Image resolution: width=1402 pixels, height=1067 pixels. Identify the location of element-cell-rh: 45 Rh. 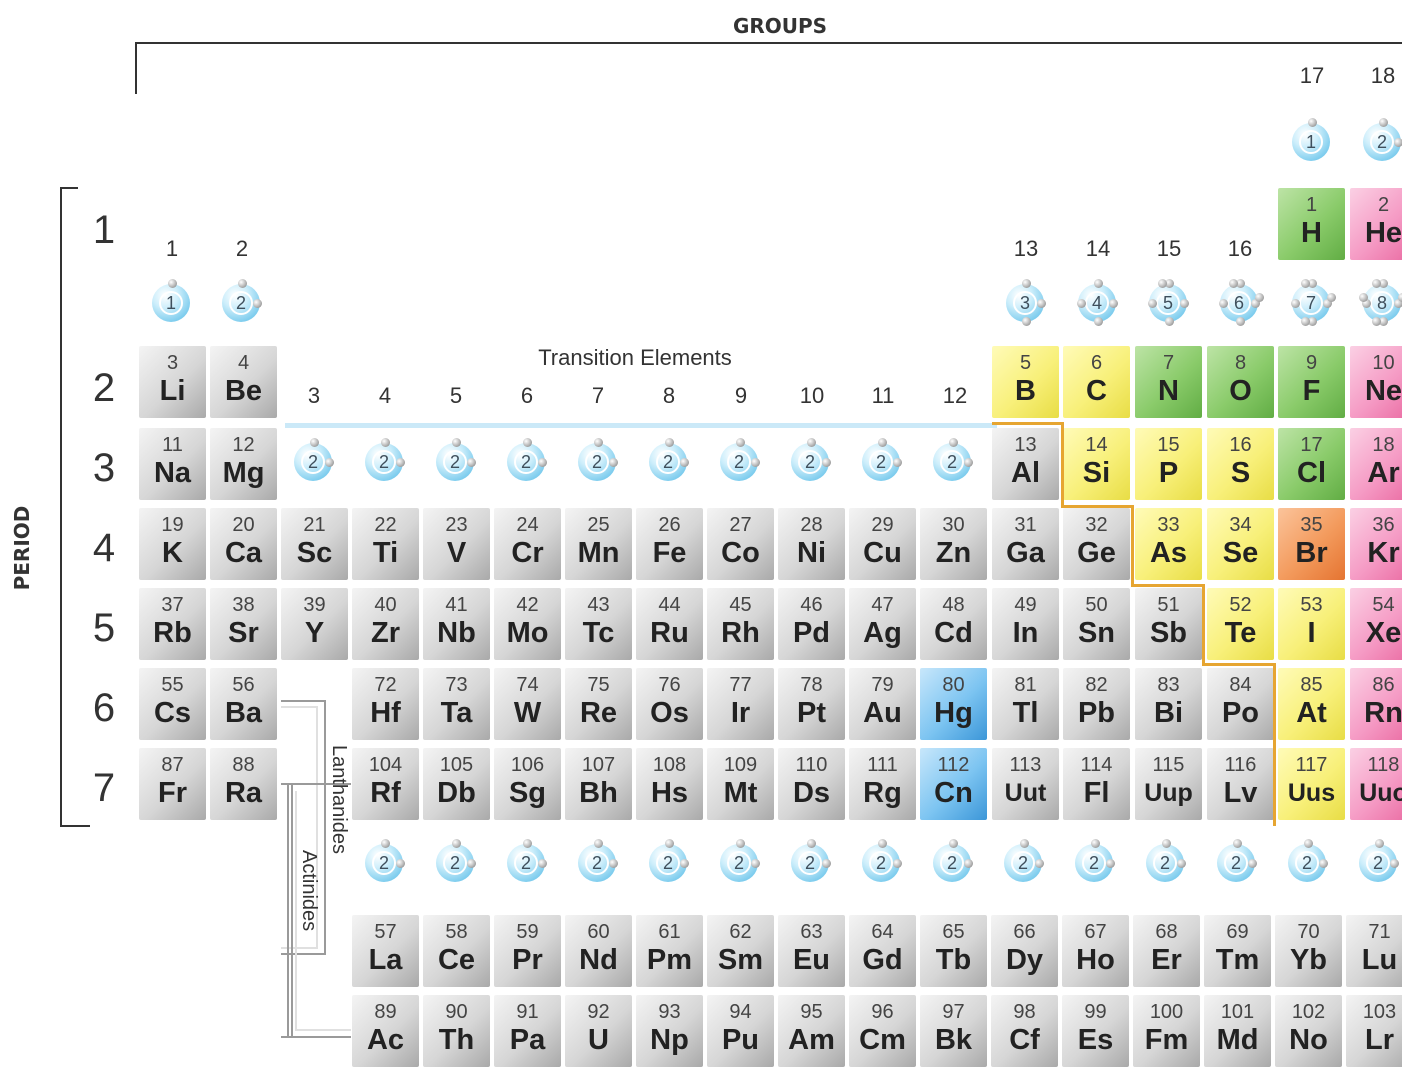
(740, 624).